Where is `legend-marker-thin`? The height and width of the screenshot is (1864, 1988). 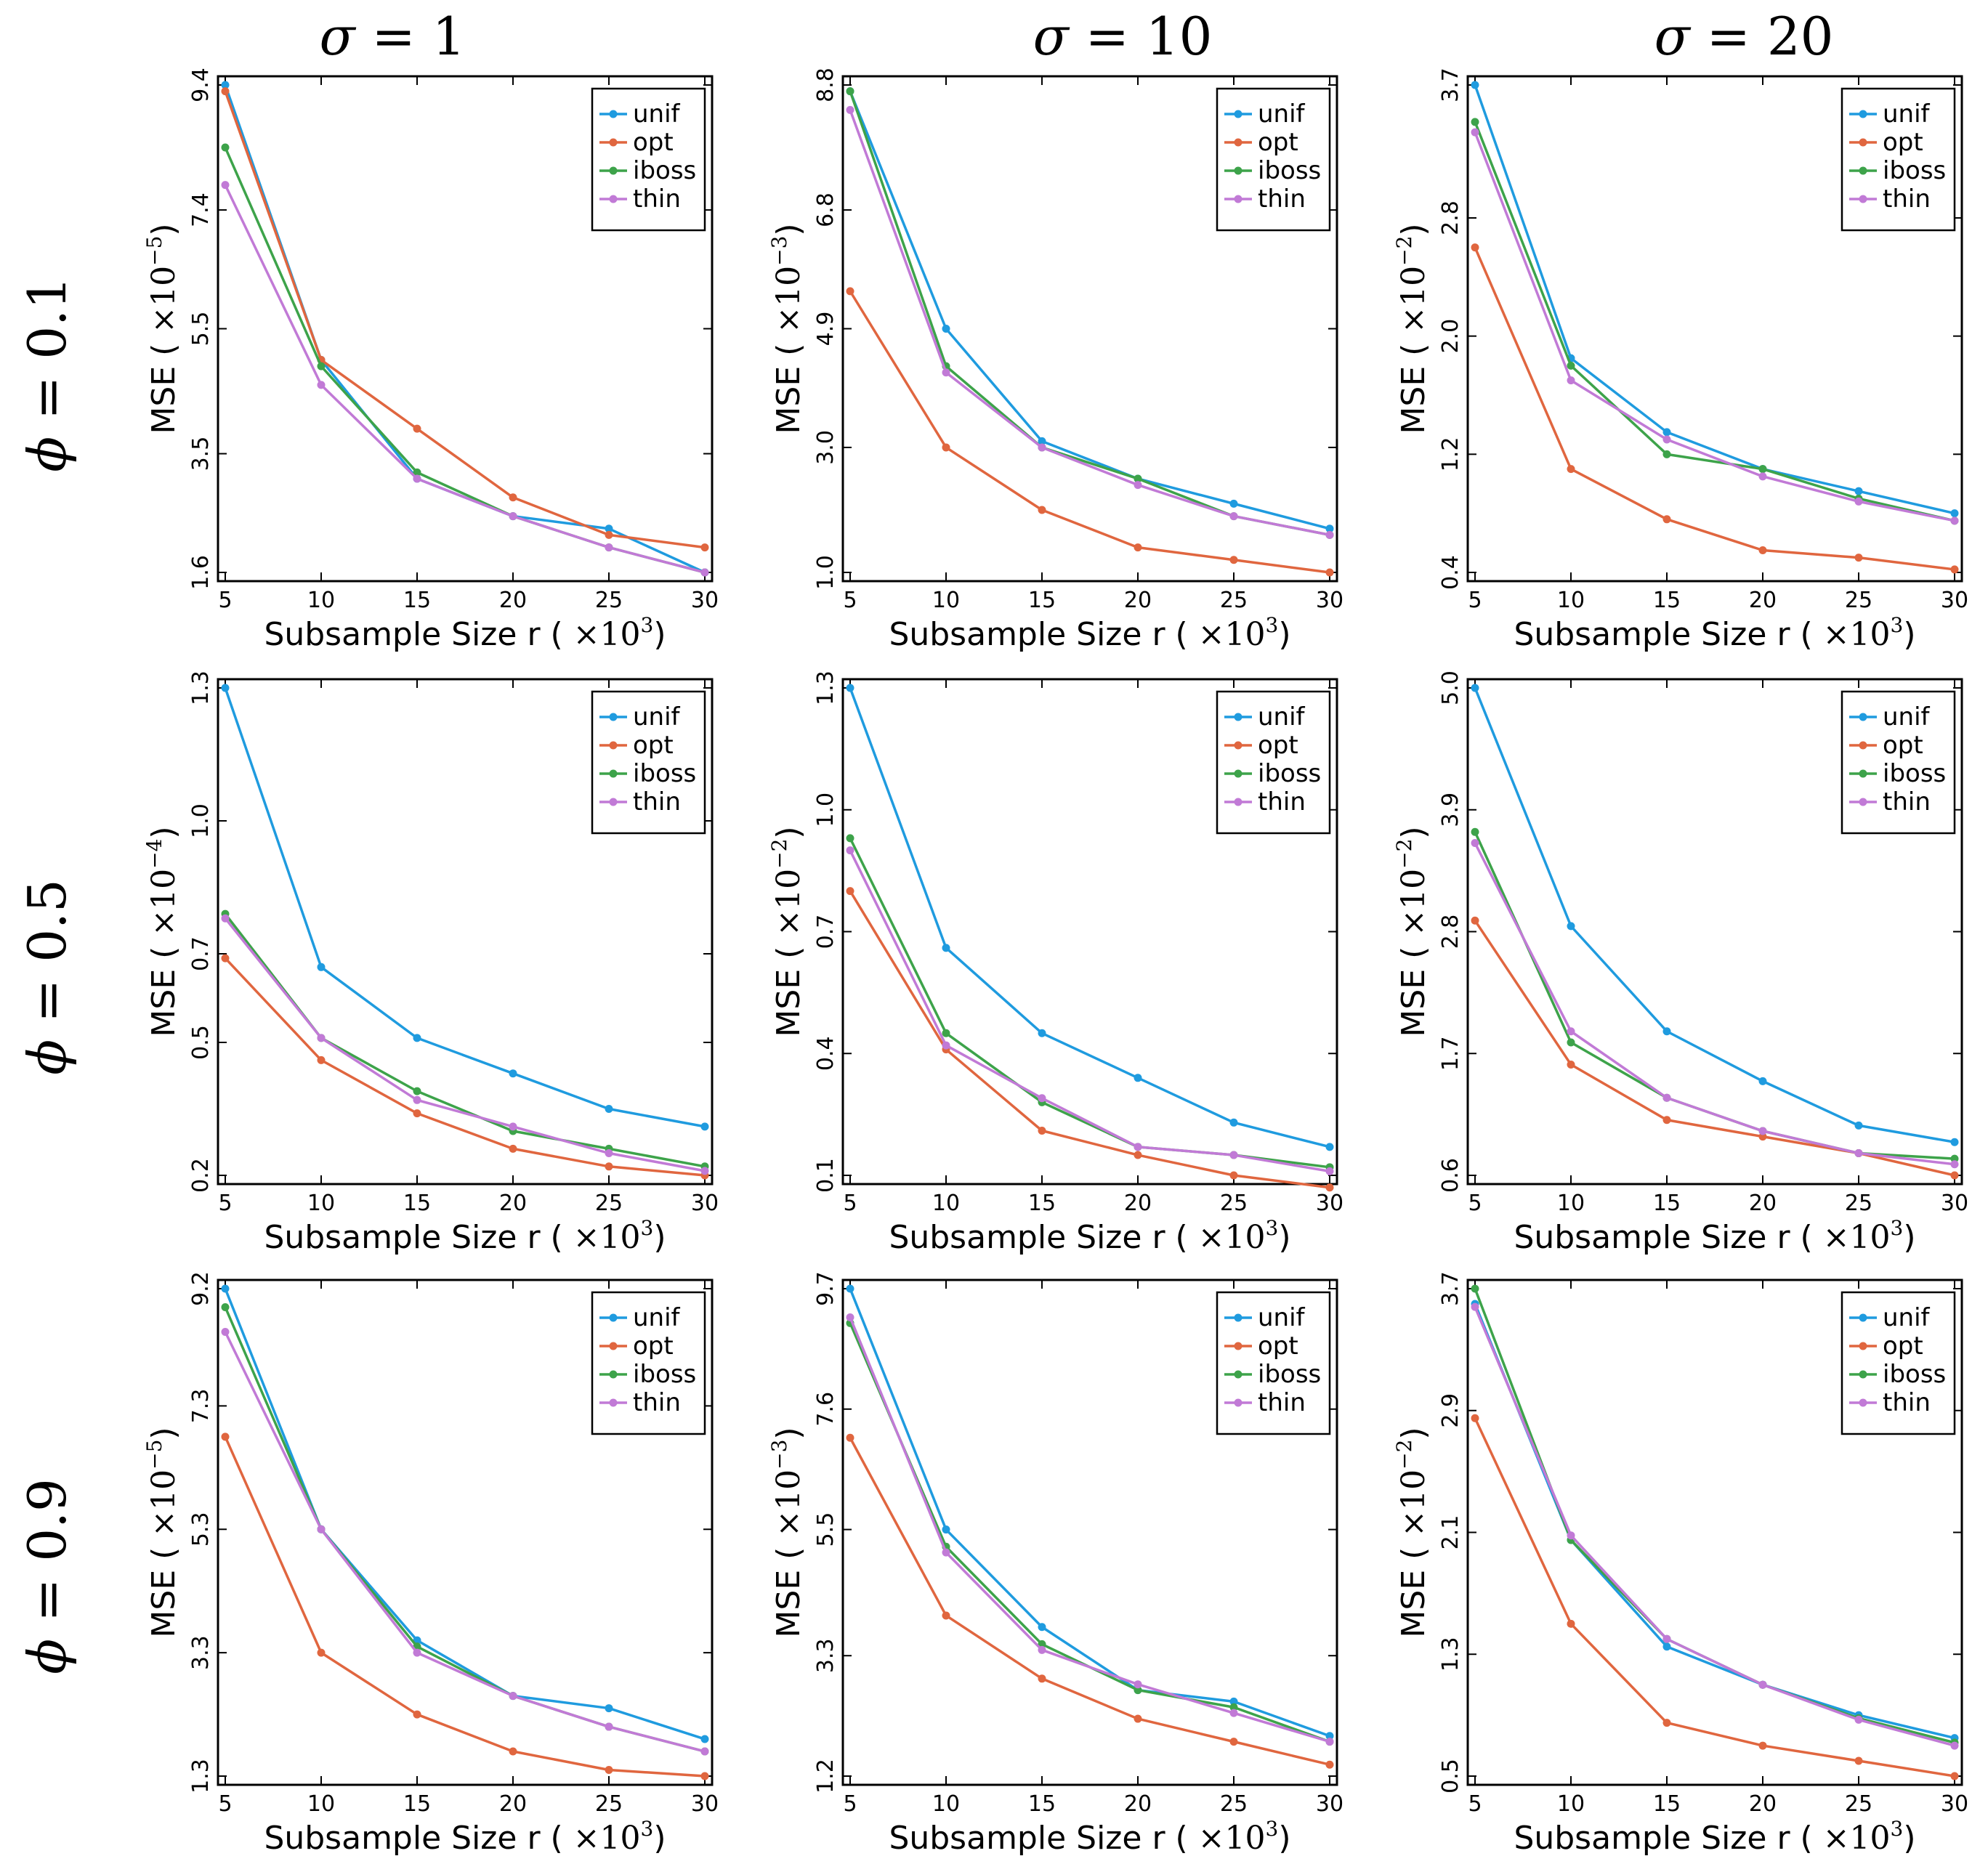
legend-marker-thin is located at coordinates (1863, 802).